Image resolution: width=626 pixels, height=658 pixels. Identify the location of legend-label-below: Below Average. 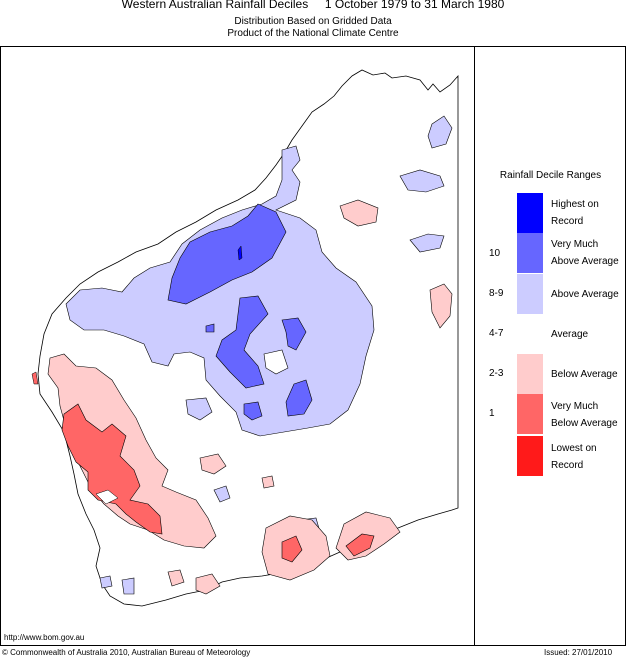
(584, 374).